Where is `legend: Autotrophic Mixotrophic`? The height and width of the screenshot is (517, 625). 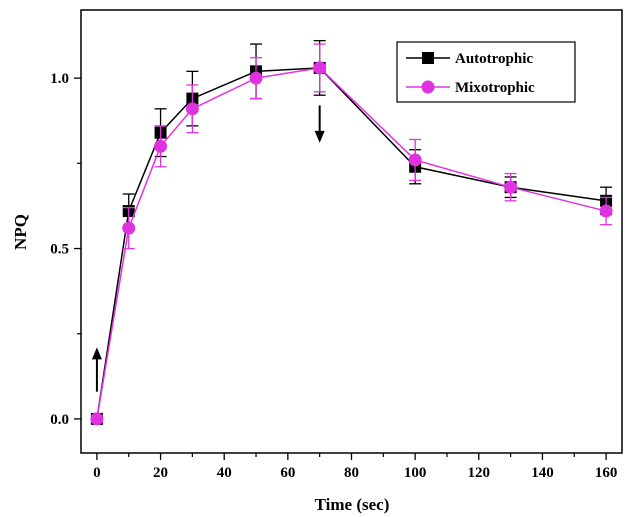 legend: Autotrophic Mixotrophic is located at coordinates (486, 72).